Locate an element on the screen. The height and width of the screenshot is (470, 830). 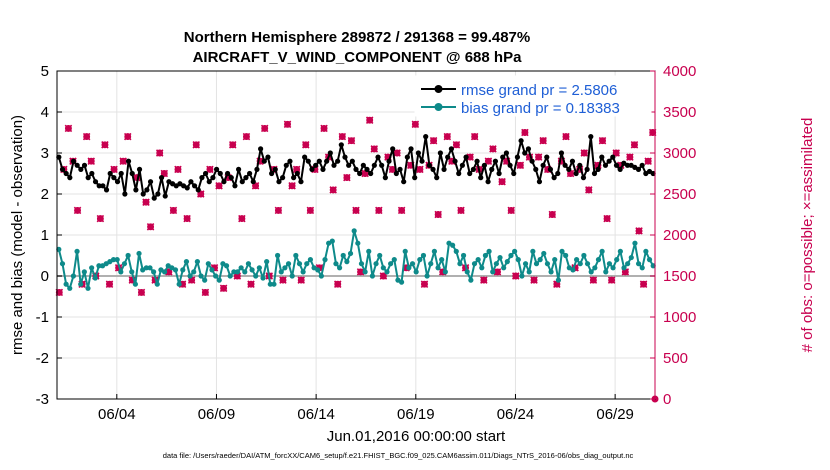
y-tick-label: -1 is located at coordinates (42, 317).